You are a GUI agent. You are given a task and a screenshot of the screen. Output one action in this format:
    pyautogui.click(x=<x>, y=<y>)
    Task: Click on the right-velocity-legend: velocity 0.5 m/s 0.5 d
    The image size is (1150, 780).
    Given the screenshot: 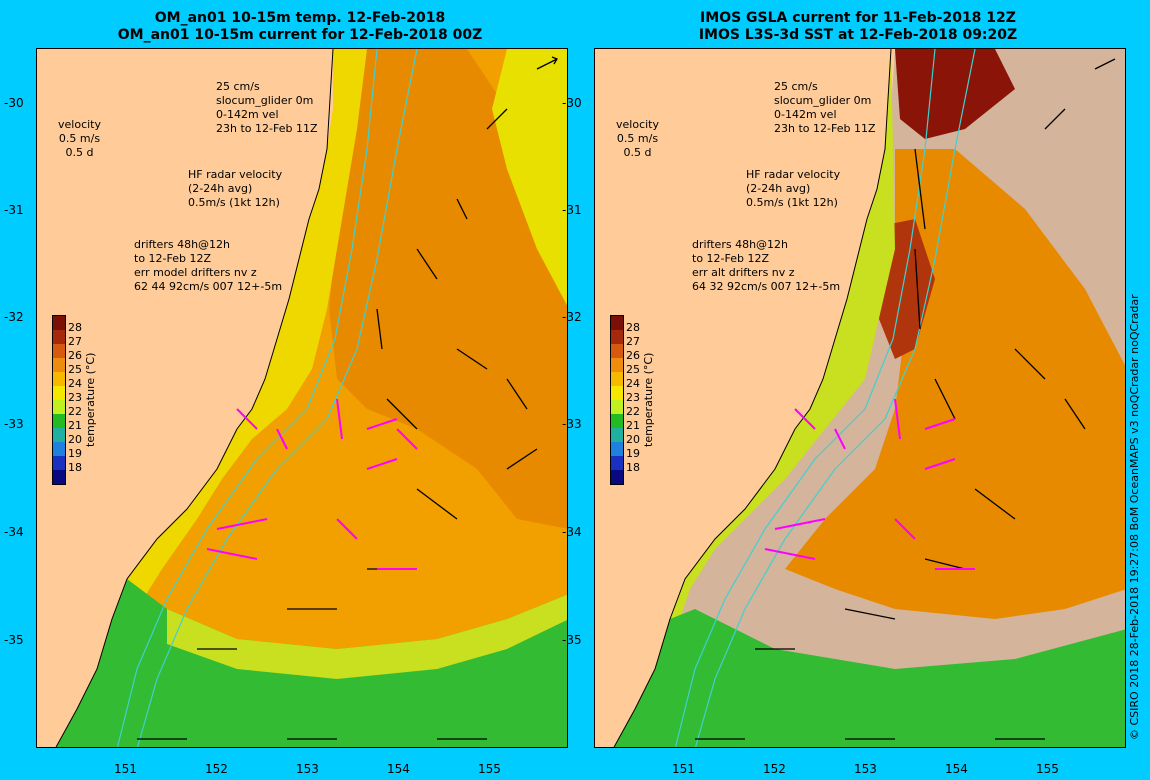 What is the action you would take?
    pyautogui.click(x=637, y=139)
    